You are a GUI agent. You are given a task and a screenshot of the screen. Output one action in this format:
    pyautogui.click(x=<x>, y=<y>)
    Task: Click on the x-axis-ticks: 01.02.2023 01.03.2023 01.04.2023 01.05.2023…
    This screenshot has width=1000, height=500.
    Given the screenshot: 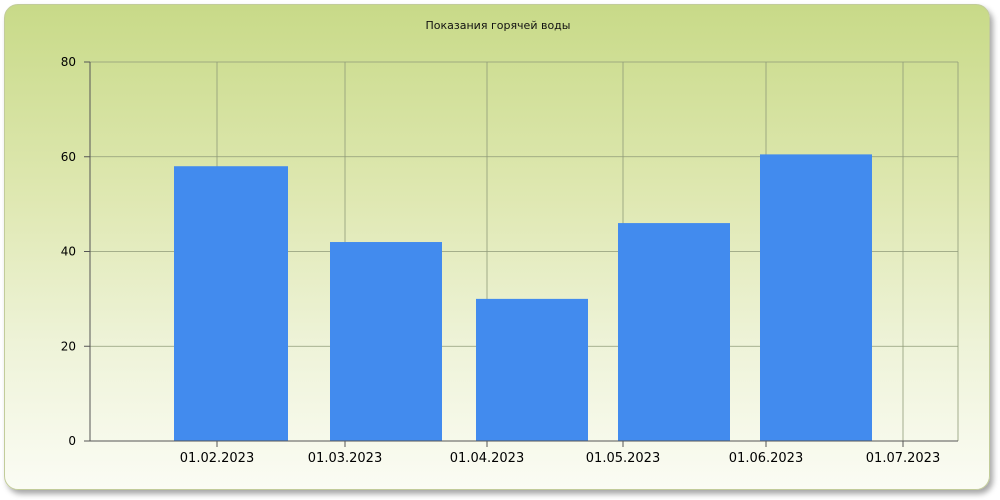 What is the action you would take?
    pyautogui.click(x=560, y=453)
    